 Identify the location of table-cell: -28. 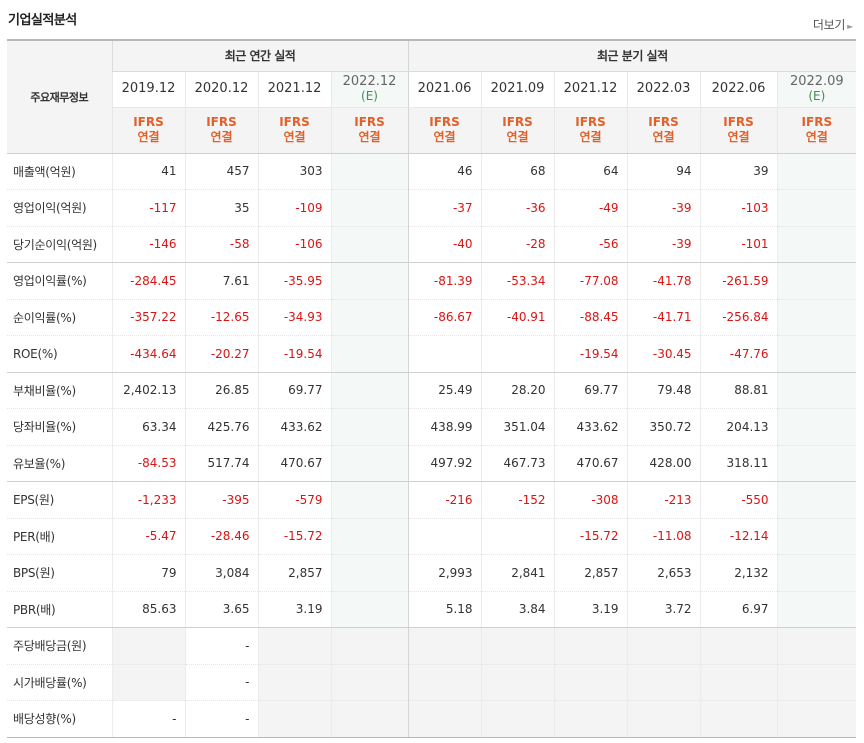
(517, 244).